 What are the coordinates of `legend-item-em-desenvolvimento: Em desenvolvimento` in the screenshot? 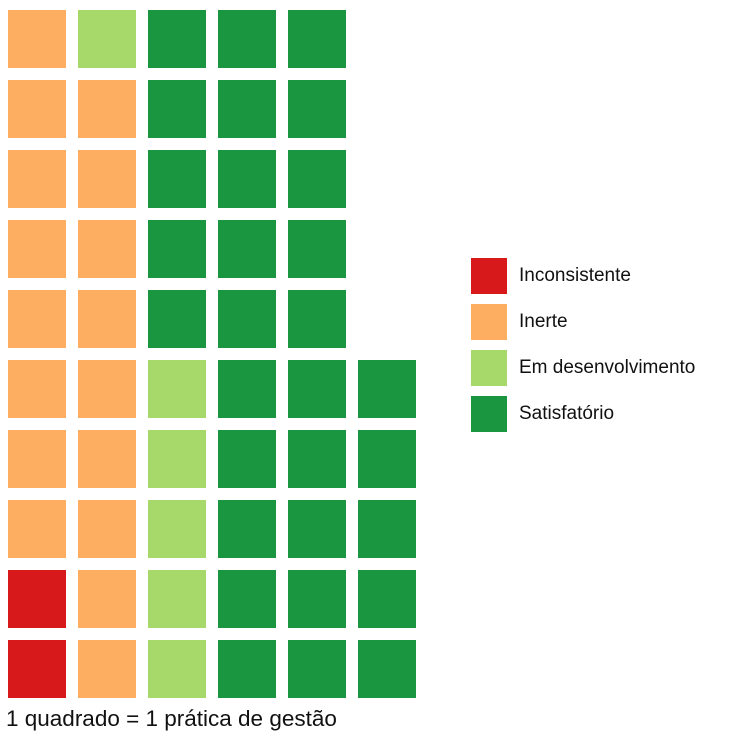 It's located at (583, 368).